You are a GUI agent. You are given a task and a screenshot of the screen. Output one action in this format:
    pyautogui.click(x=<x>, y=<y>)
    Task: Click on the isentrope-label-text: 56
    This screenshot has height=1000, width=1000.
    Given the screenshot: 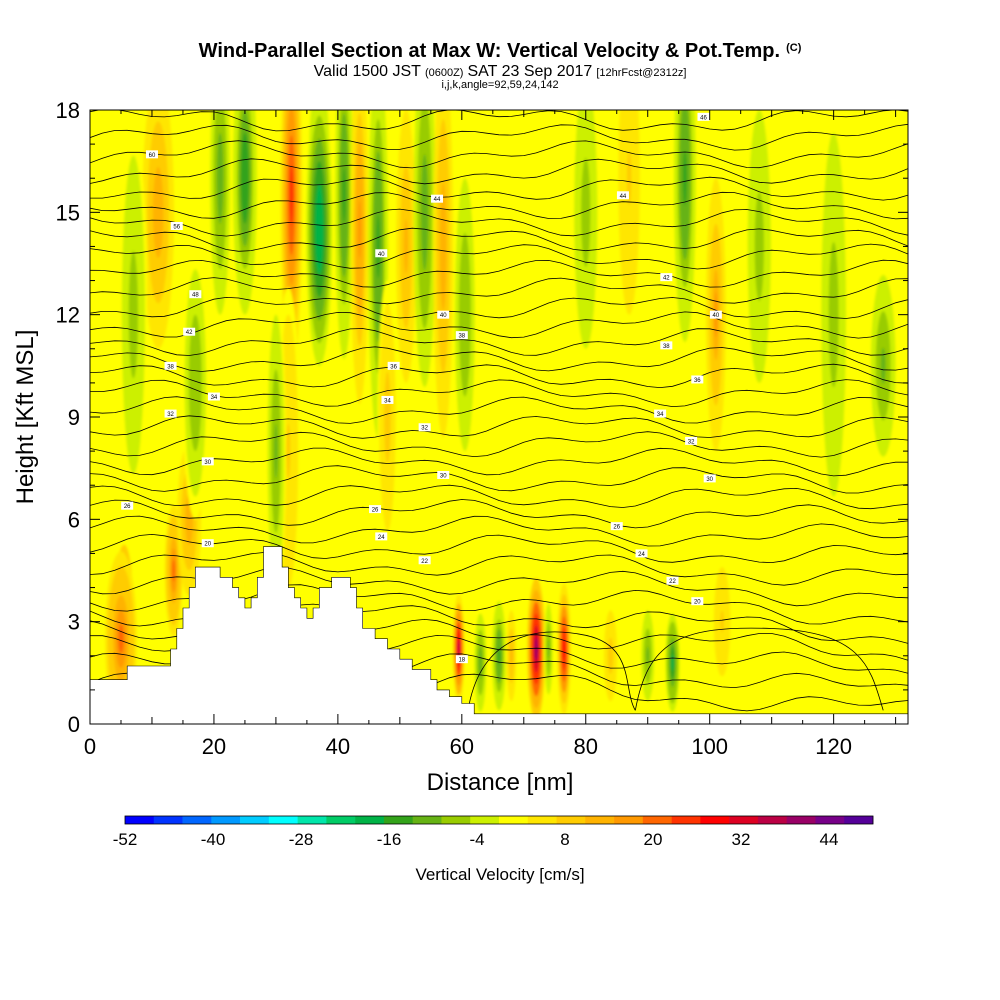 What is the action you would take?
    pyautogui.click(x=176, y=227)
    